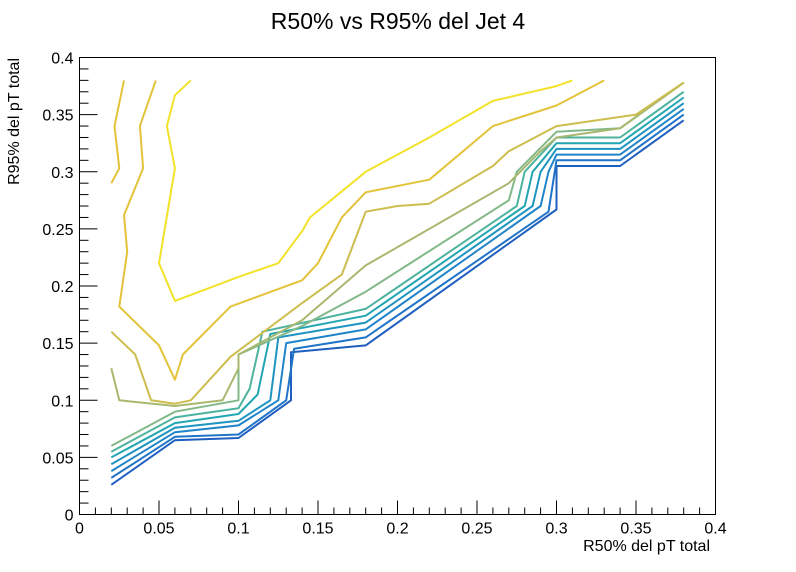 The height and width of the screenshot is (572, 796). What do you see at coordinates (57, 344) in the screenshot?
I see `y-tick-label: 0.15` at bounding box center [57, 344].